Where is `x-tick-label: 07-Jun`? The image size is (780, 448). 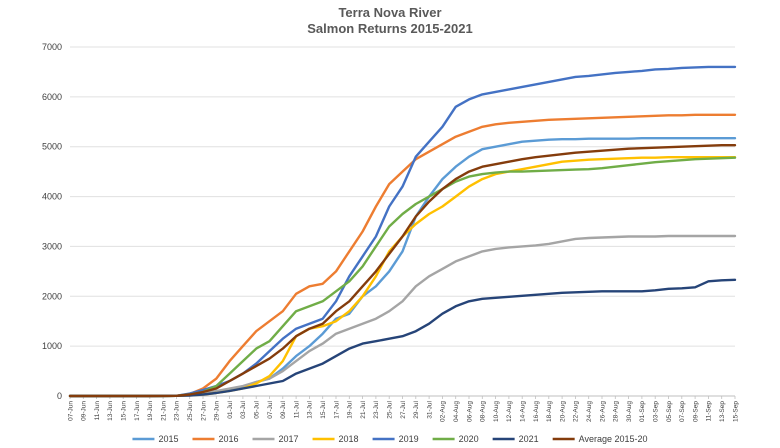 x-tick-label: 07-Jun is located at coordinates (70, 411).